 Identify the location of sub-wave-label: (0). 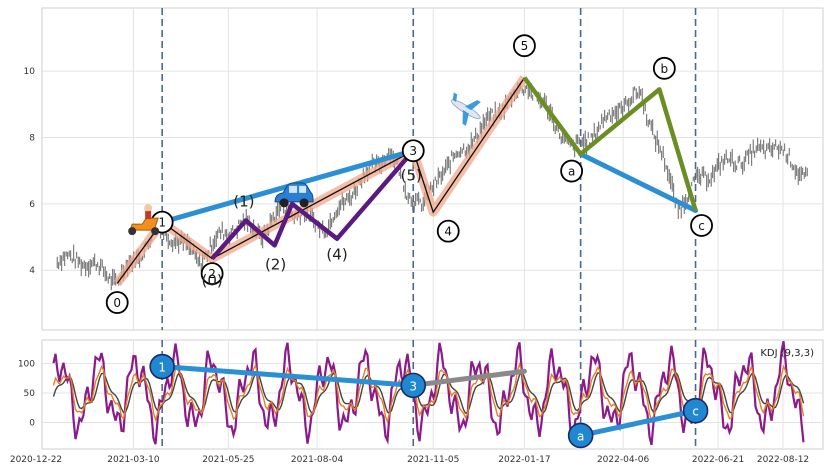
(212, 281).